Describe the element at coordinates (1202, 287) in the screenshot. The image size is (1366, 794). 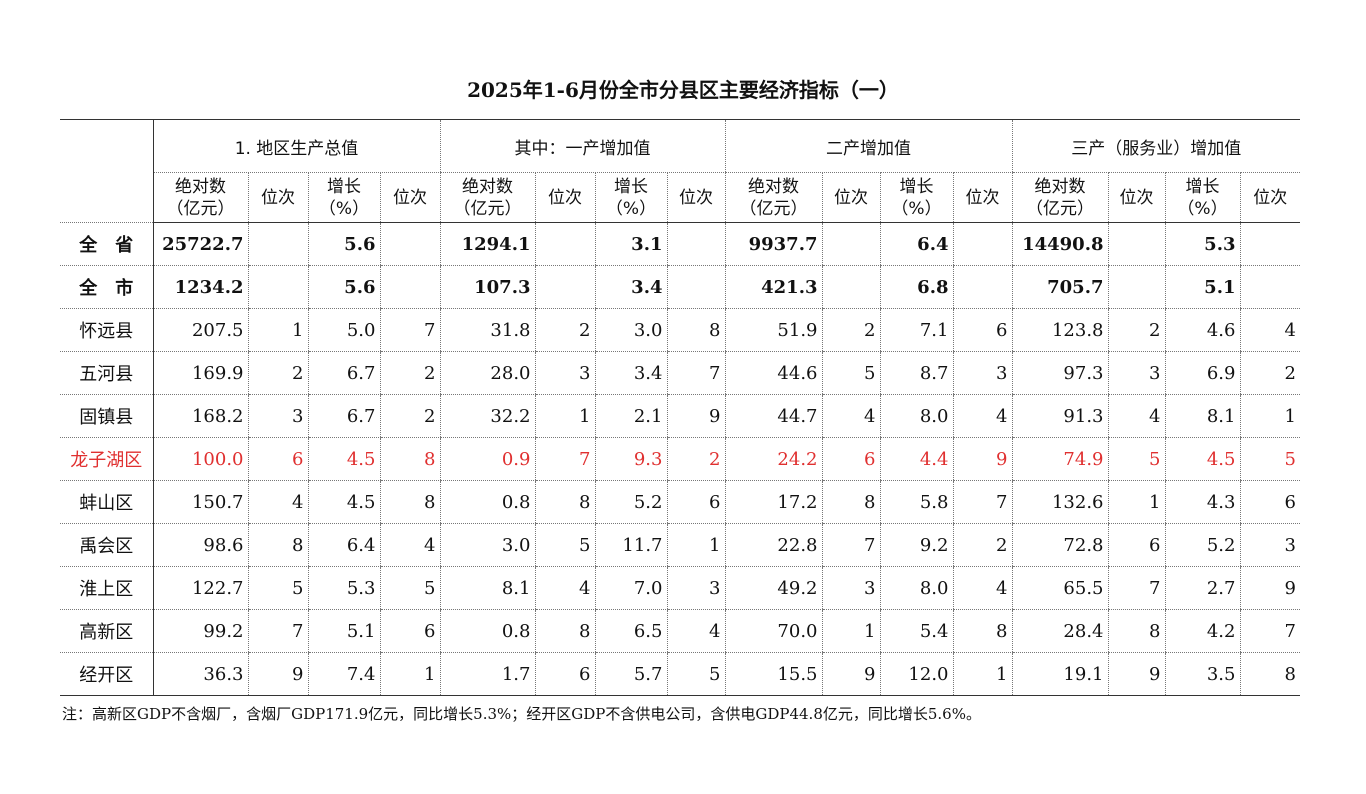
I see `table-cell: 5.1` at that location.